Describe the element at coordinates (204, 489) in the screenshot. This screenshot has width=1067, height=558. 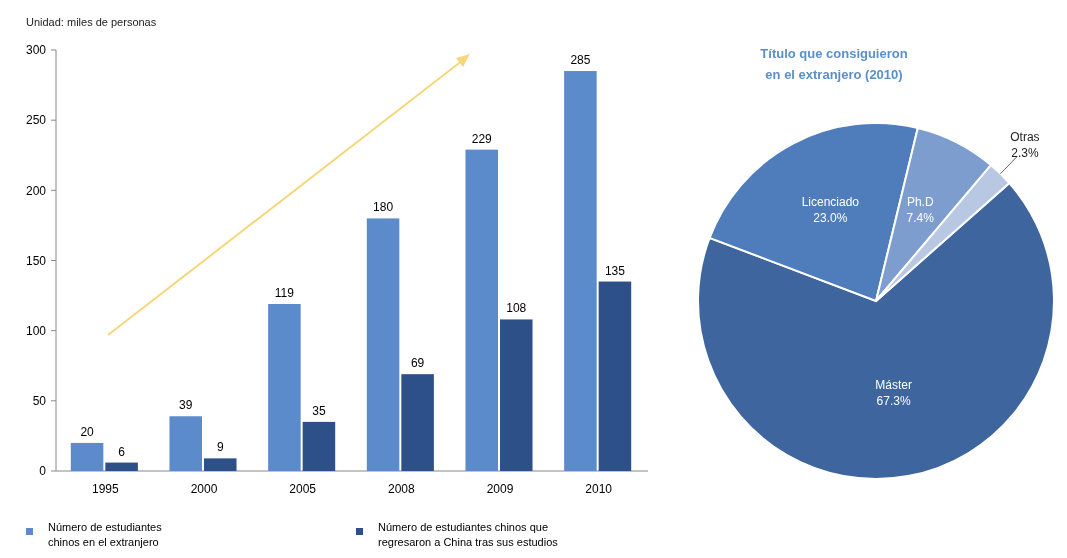
I see `x-tick-label: 2000` at that location.